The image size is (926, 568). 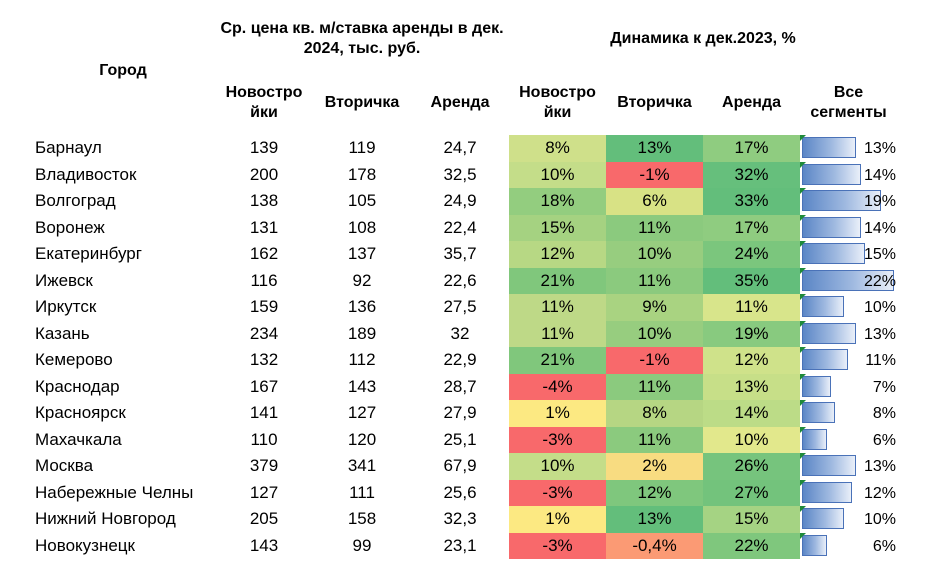 What do you see at coordinates (62, 333) in the screenshot?
I see `city-cell: Казань` at bounding box center [62, 333].